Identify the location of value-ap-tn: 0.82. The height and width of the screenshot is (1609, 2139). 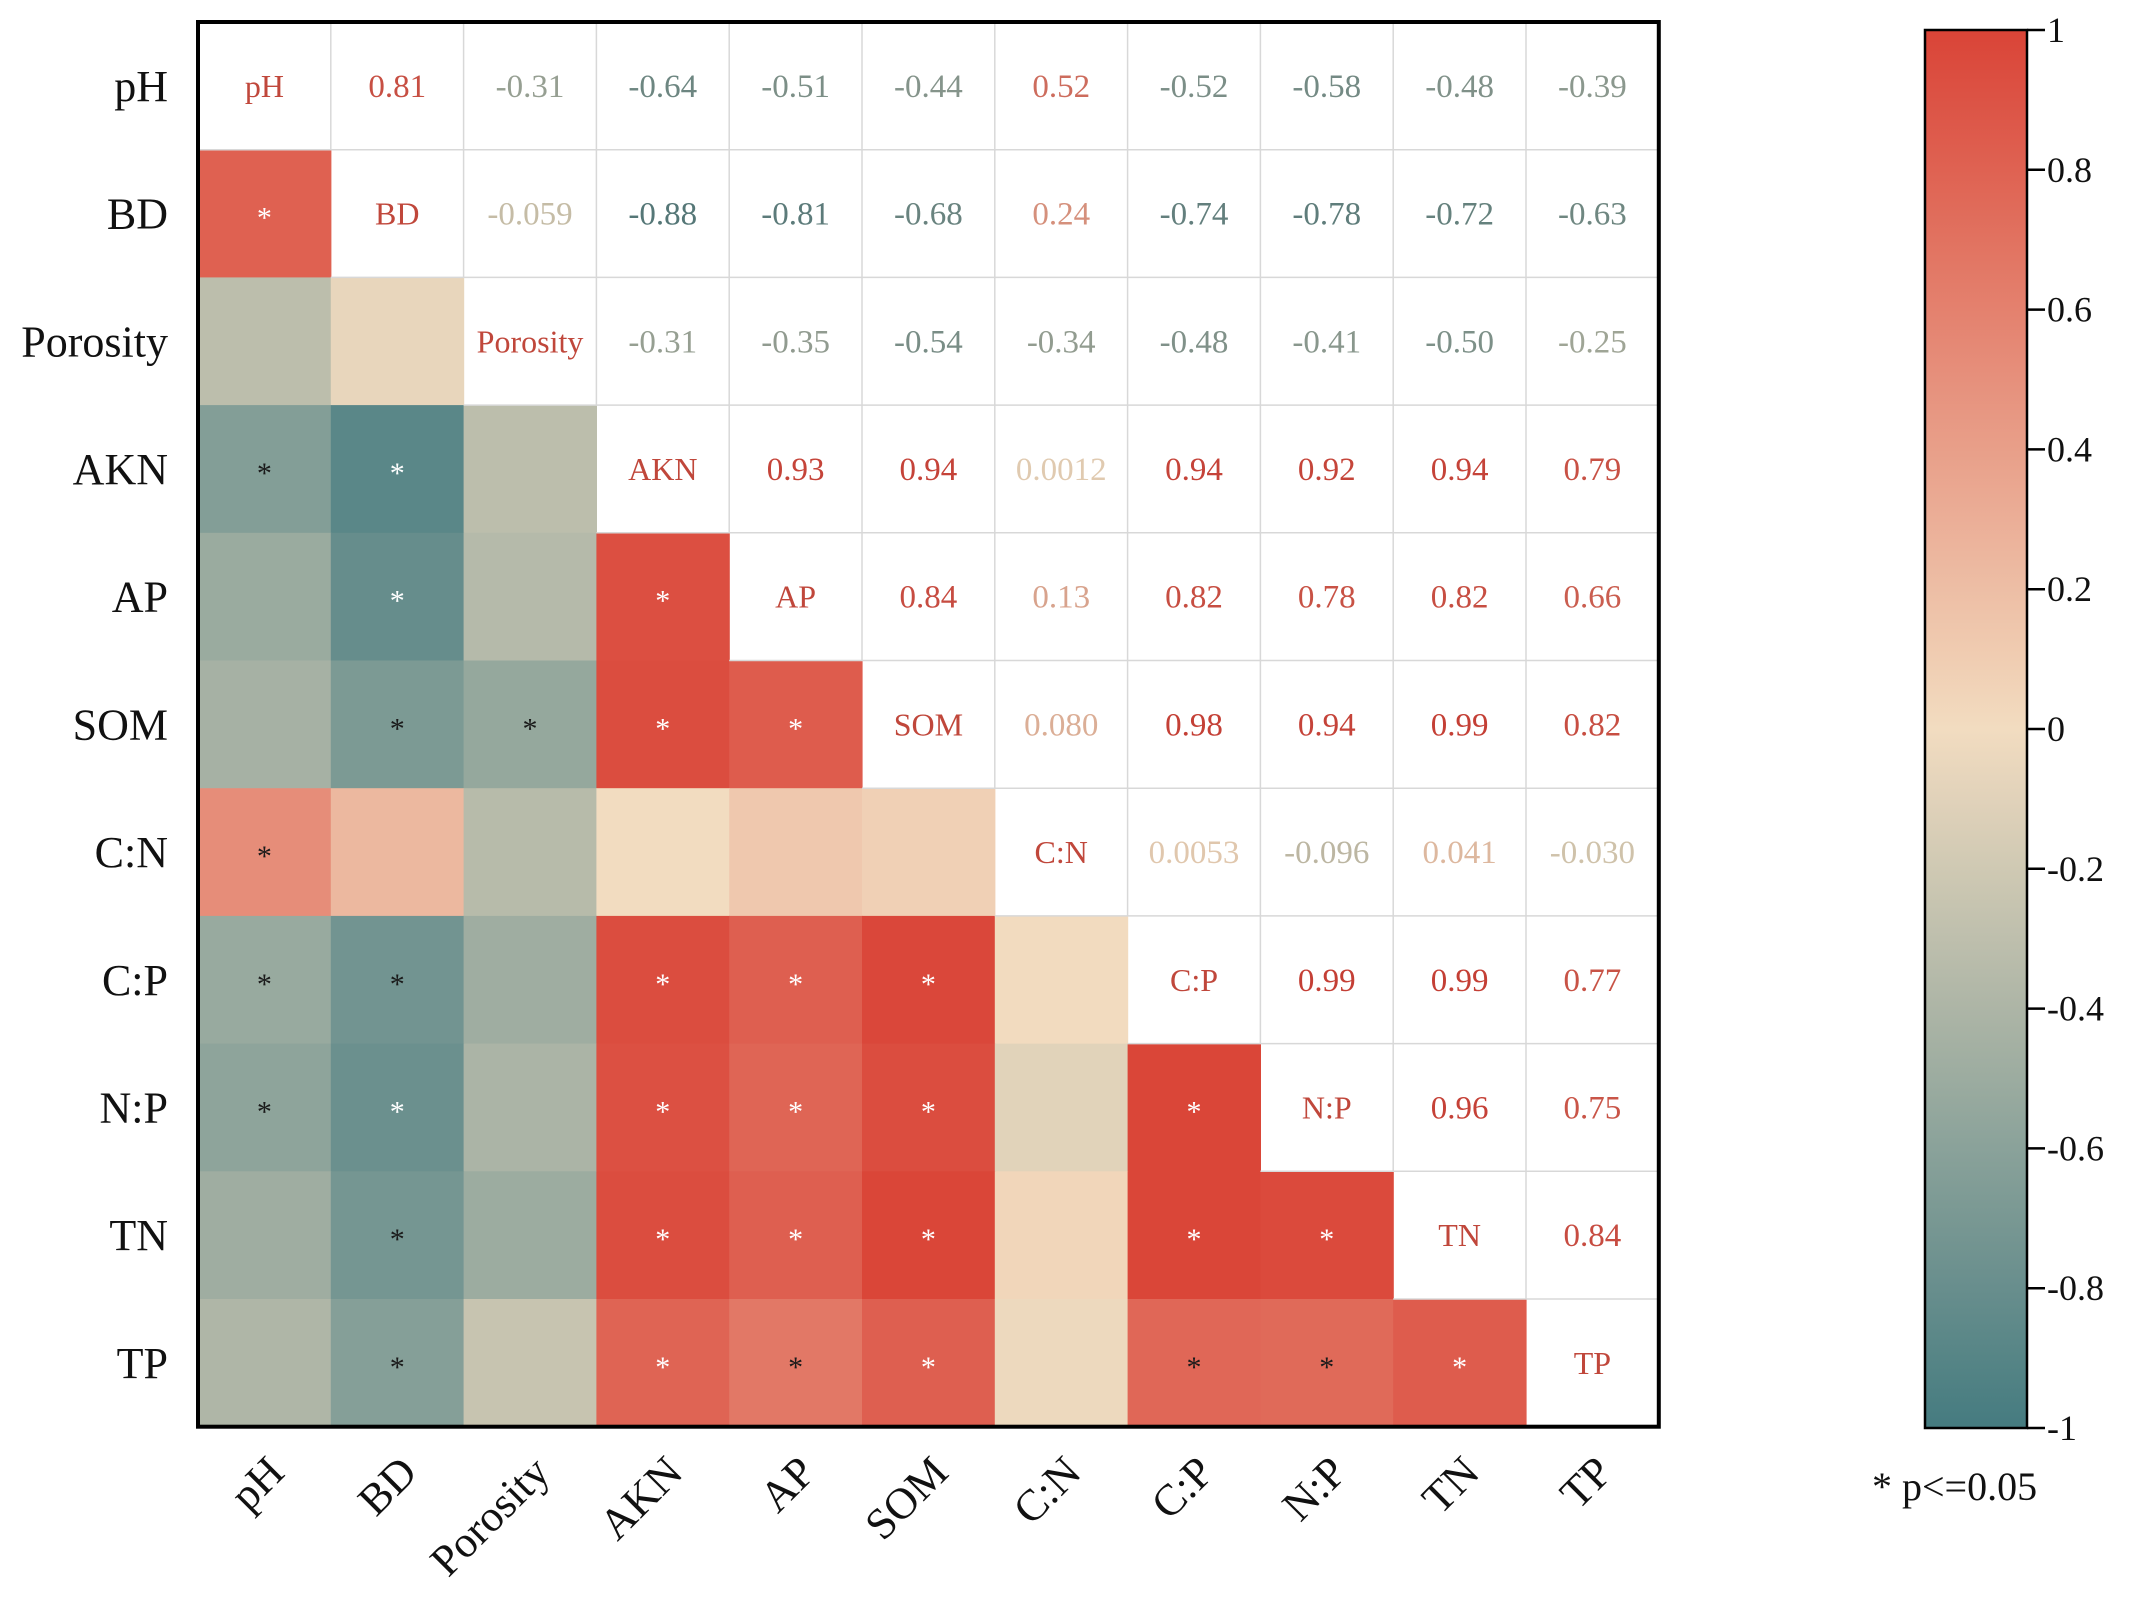
(1460, 598).